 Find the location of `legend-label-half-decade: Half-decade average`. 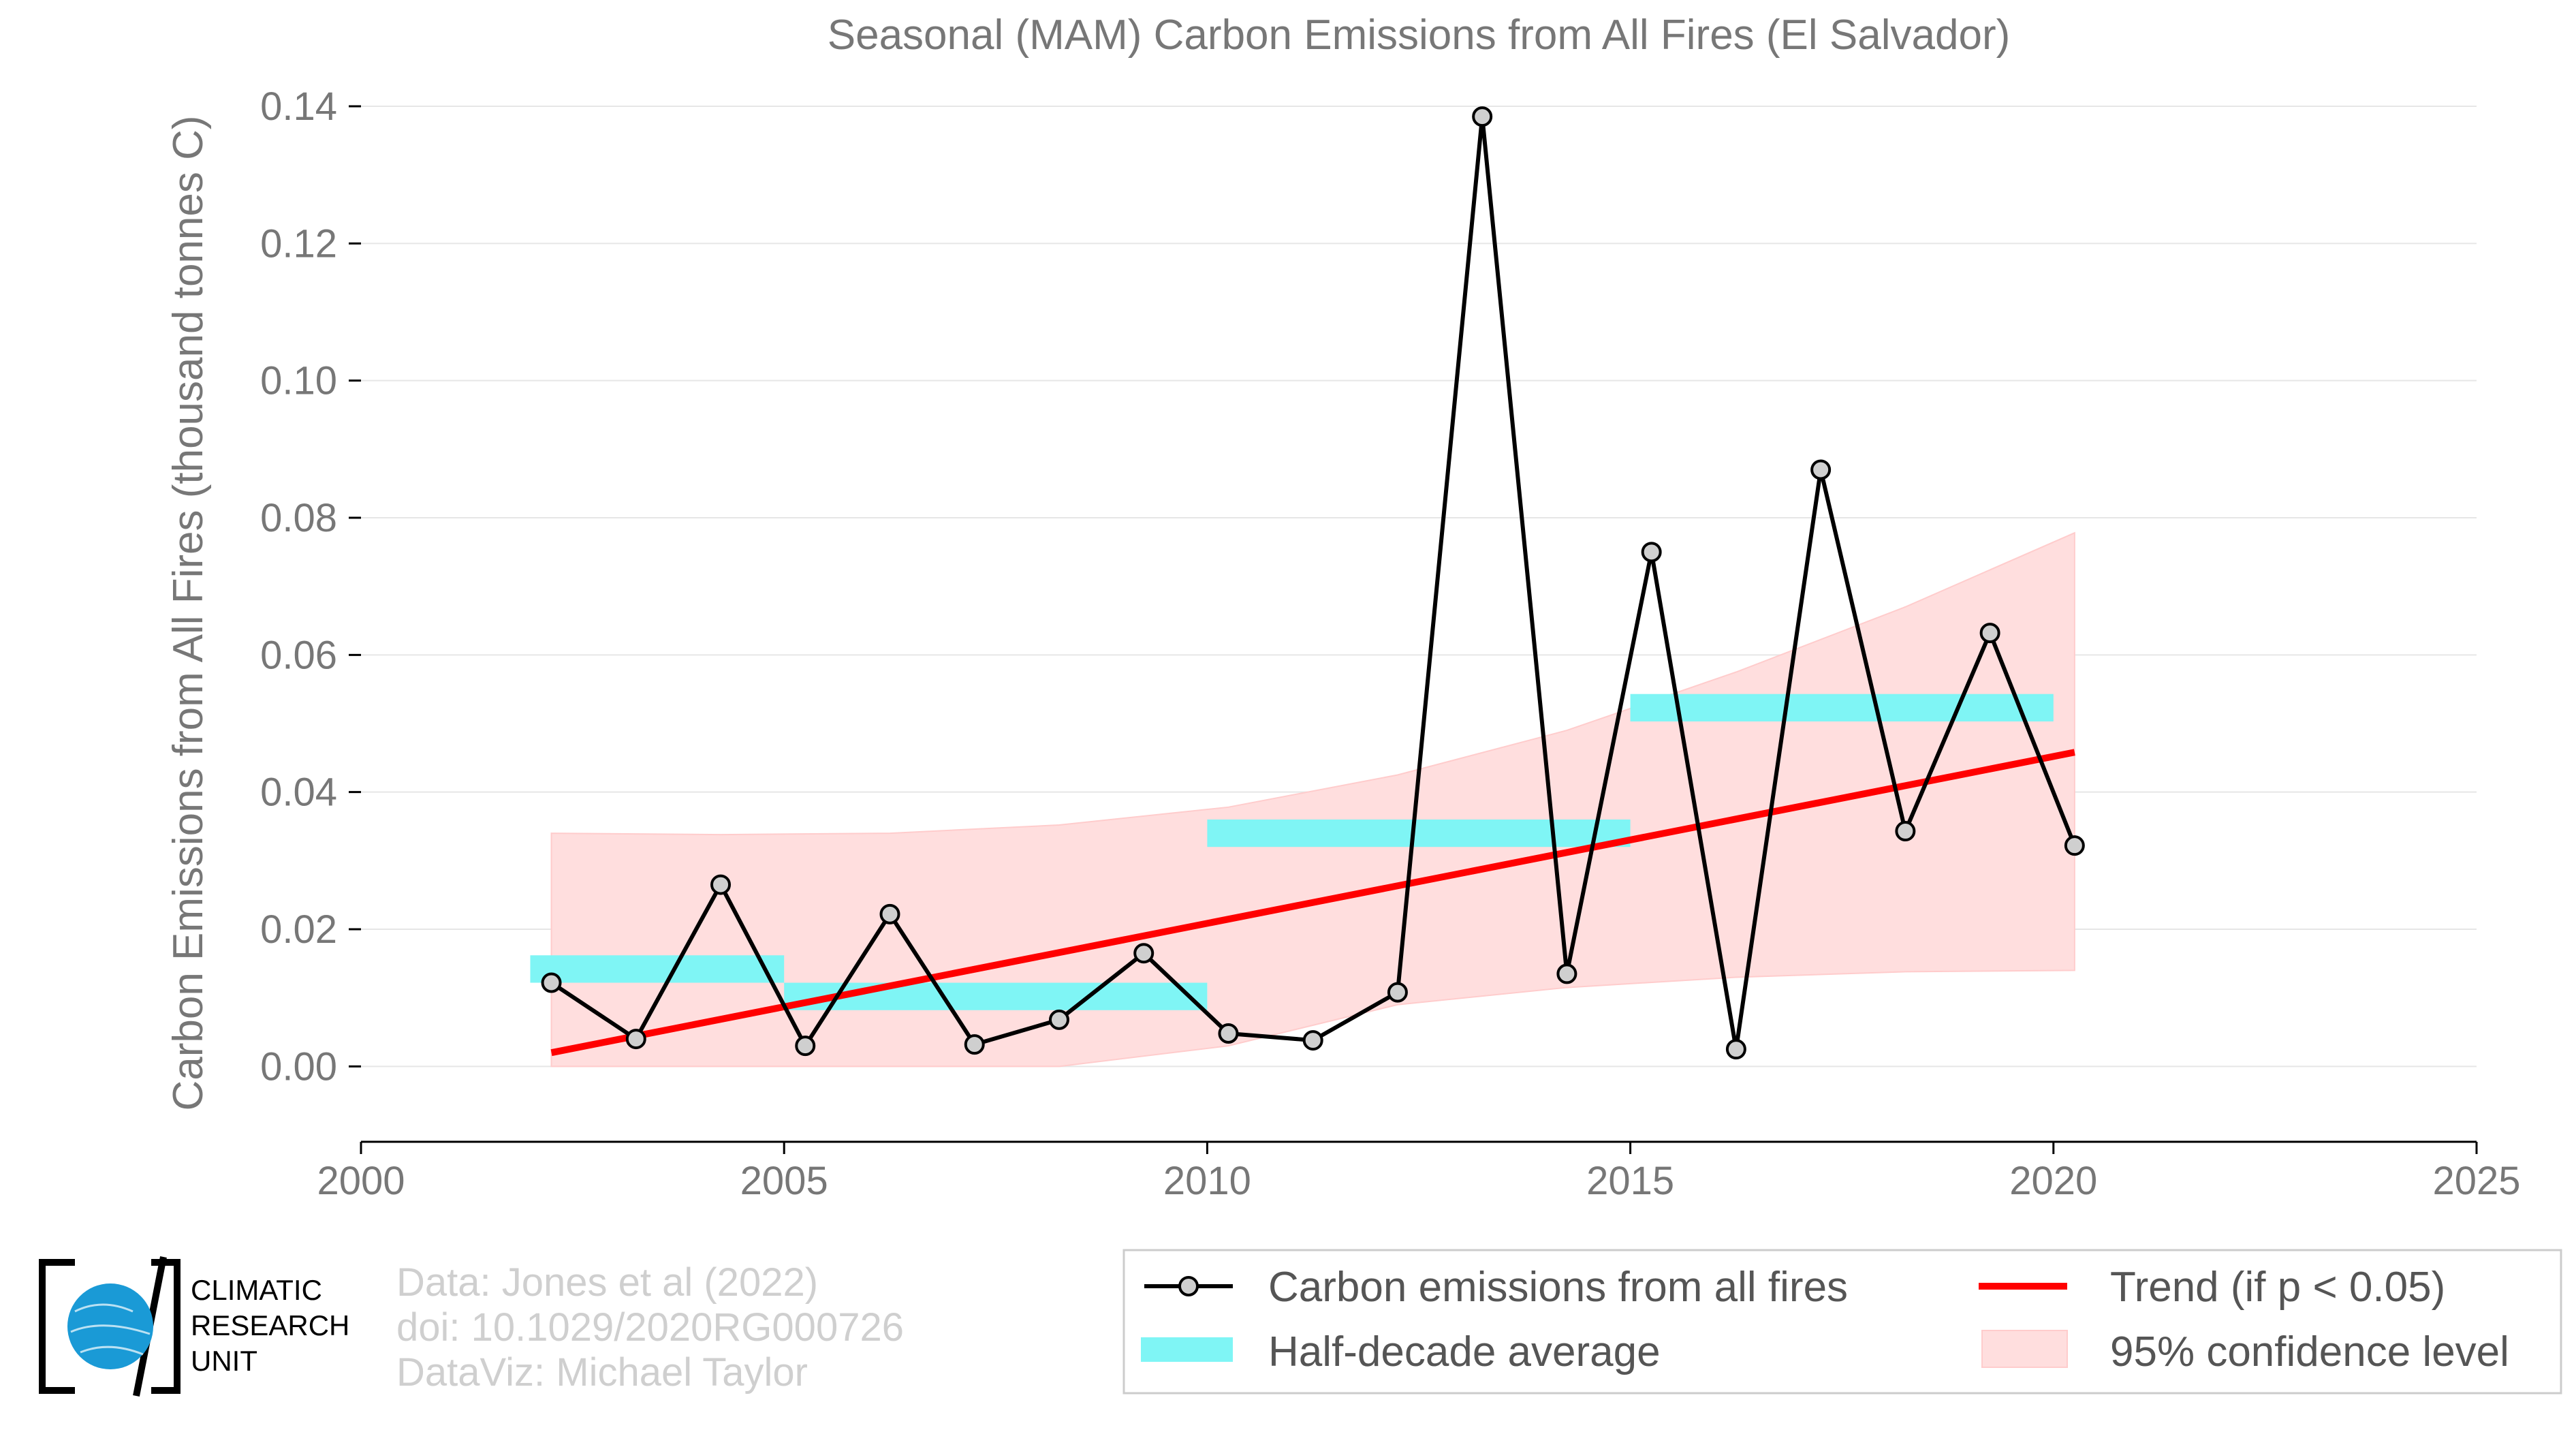

legend-label-half-decade: Half-decade average is located at coordinates (1464, 1351).